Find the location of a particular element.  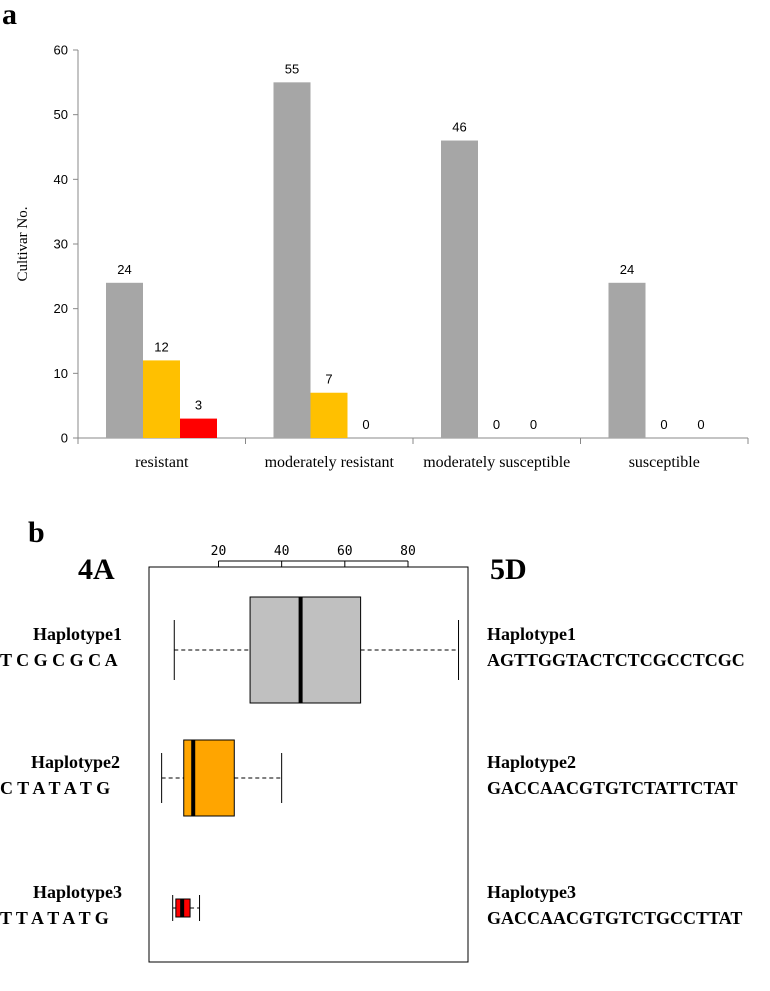

right-haplotype-seq: GACCAACGTGTCTATTCTAT is located at coordinates (612, 788).